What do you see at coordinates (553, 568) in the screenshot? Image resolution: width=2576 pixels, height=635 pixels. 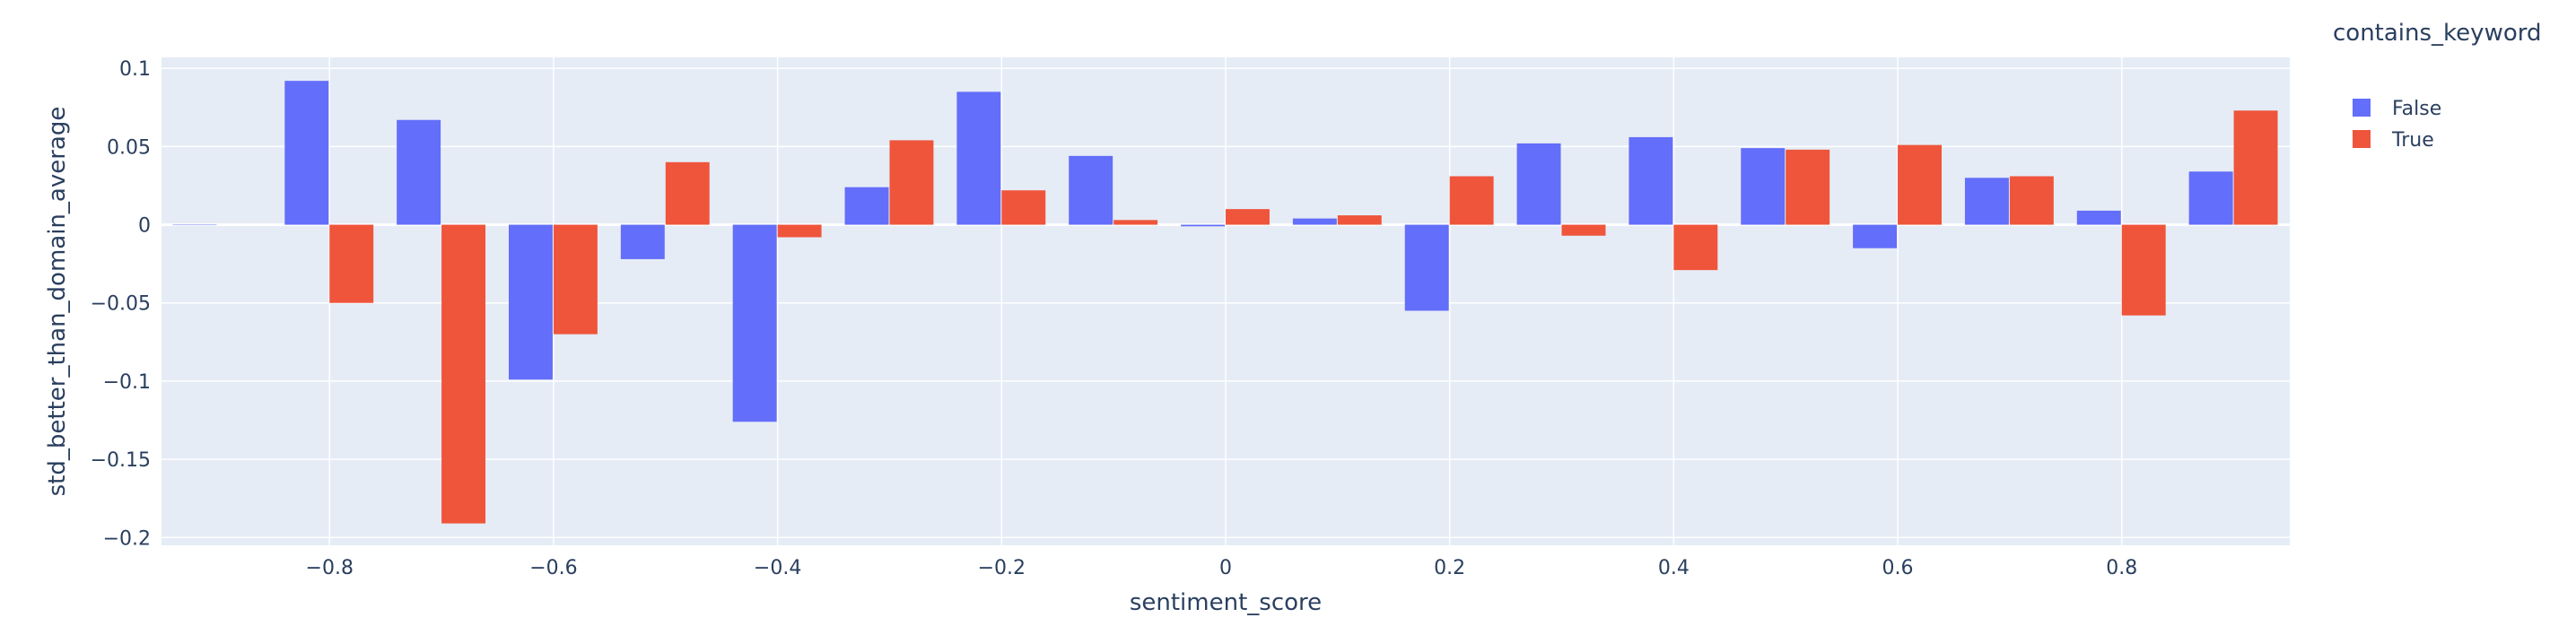 I see `x-tick-label: −0.6` at bounding box center [553, 568].